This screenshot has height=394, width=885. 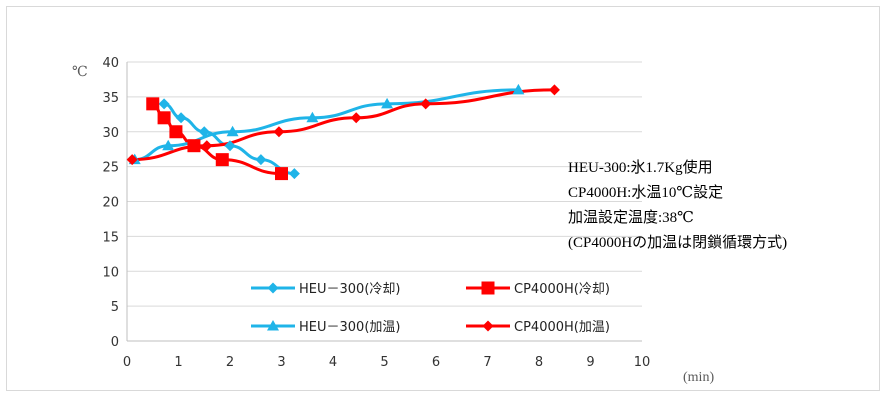 I want to click on x-tick-label: 8, so click(x=539, y=362).